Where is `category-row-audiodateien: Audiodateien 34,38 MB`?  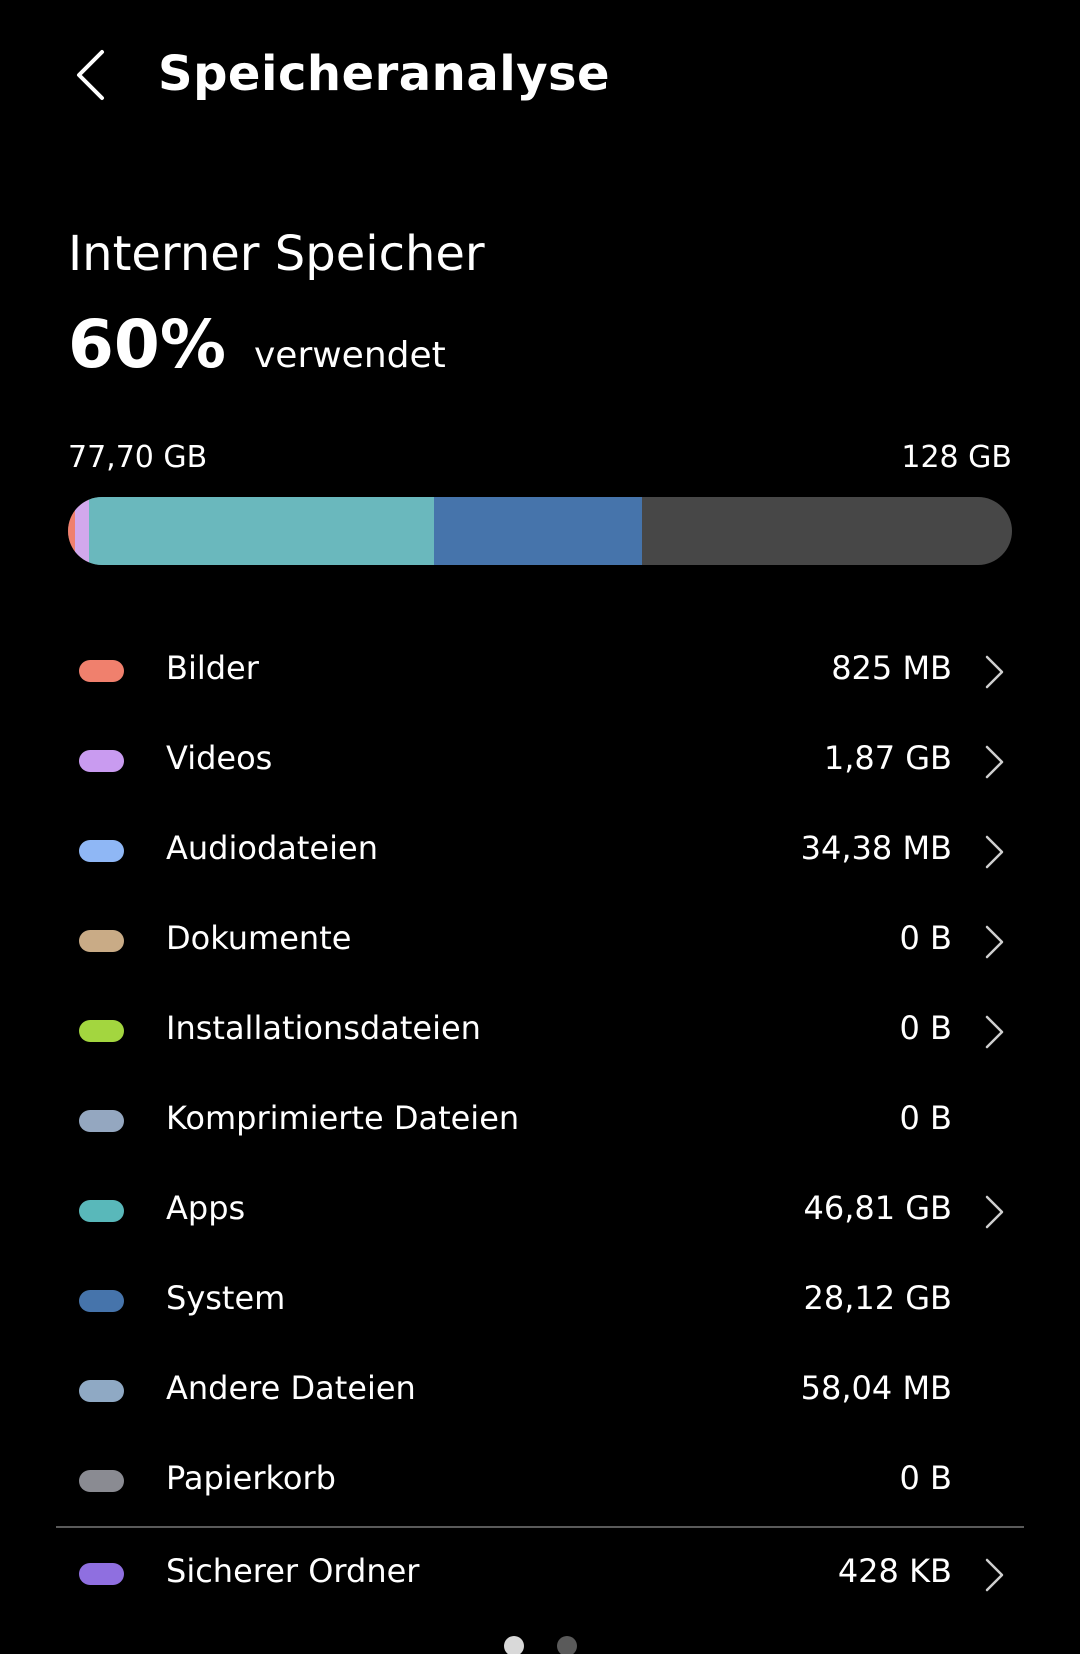 category-row-audiodateien: Audiodateien 34,38 MB is located at coordinates (540, 852).